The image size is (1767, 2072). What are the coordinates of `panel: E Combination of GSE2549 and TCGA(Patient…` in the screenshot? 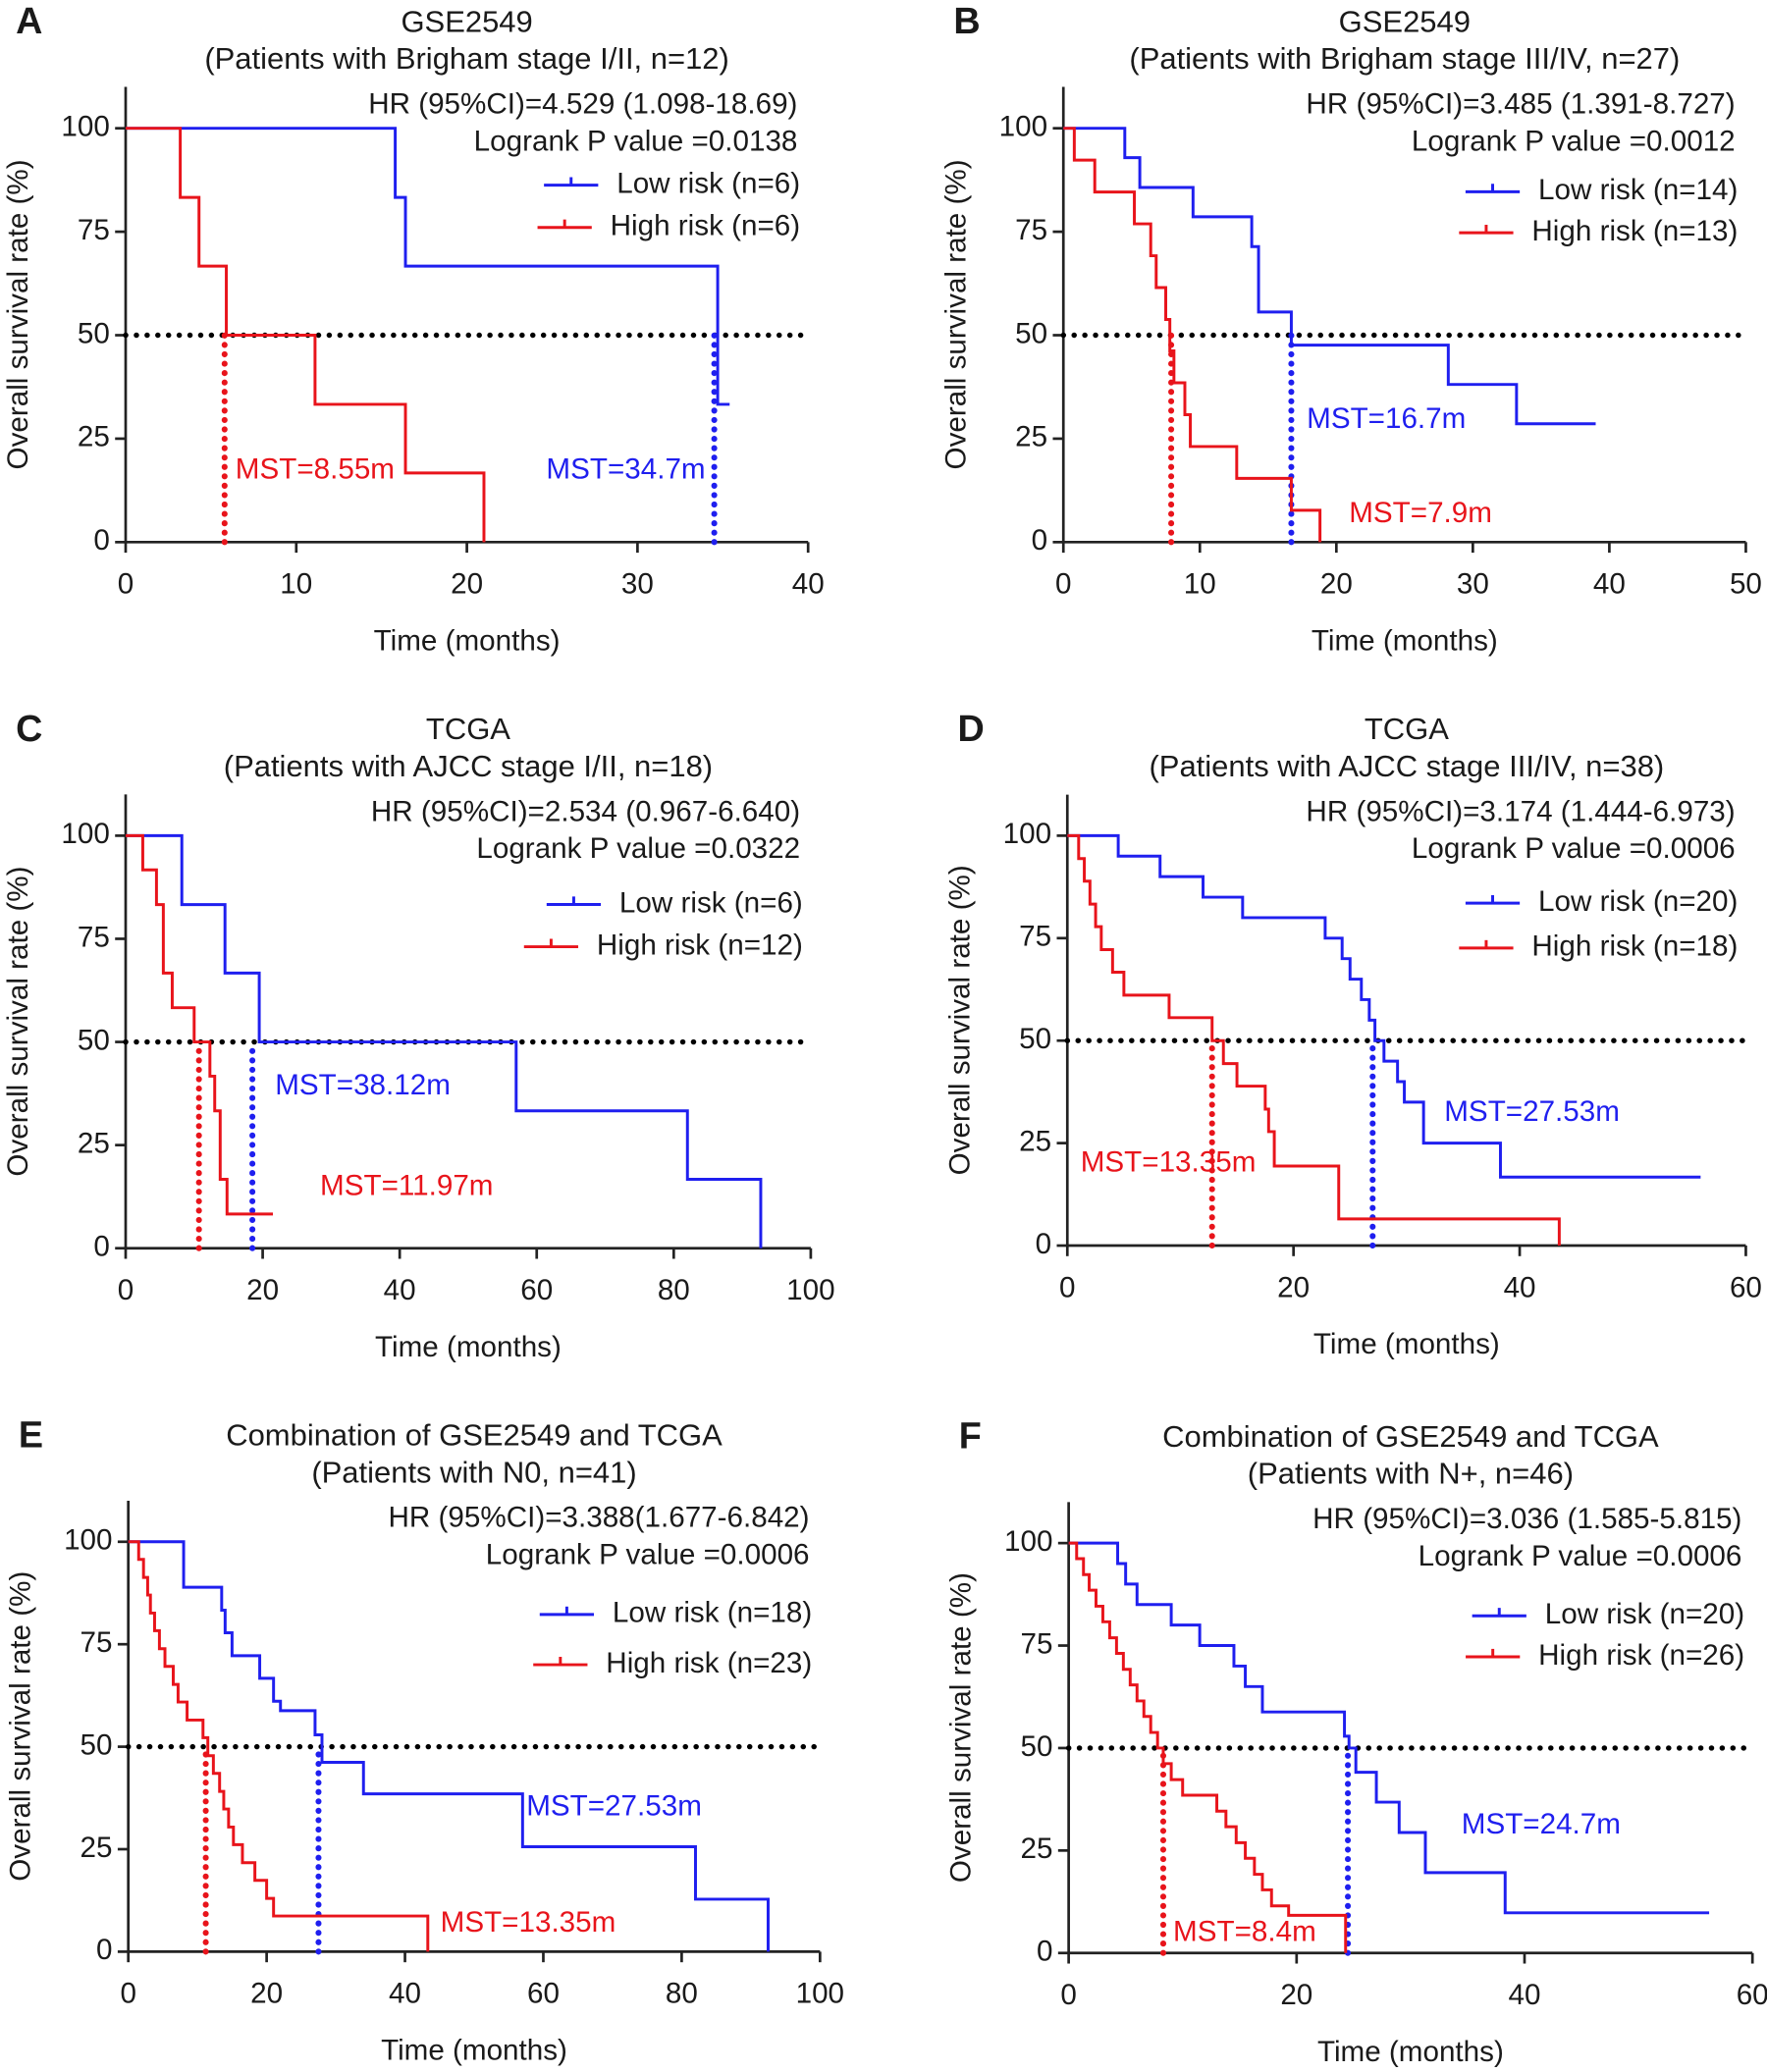 It's located at (425, 1739).